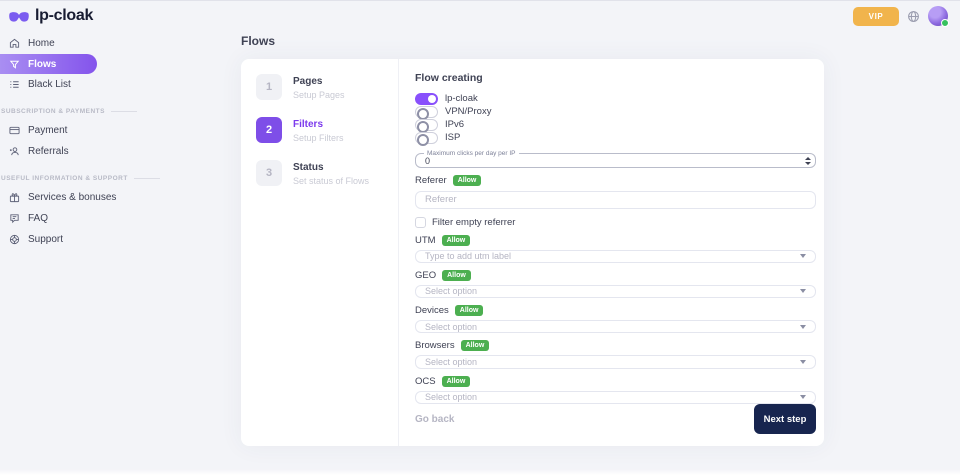  Describe the element at coordinates (468, 111) in the screenshot. I see `toggle-label: VPN/Proxy` at that location.